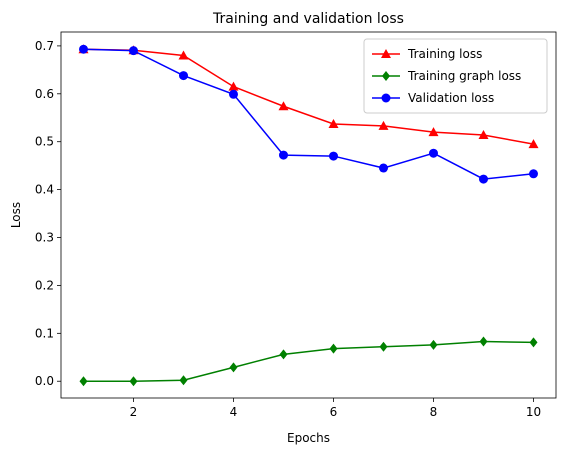 This screenshot has width=567, height=455. I want to click on legend-item: Training loss, so click(427, 54).